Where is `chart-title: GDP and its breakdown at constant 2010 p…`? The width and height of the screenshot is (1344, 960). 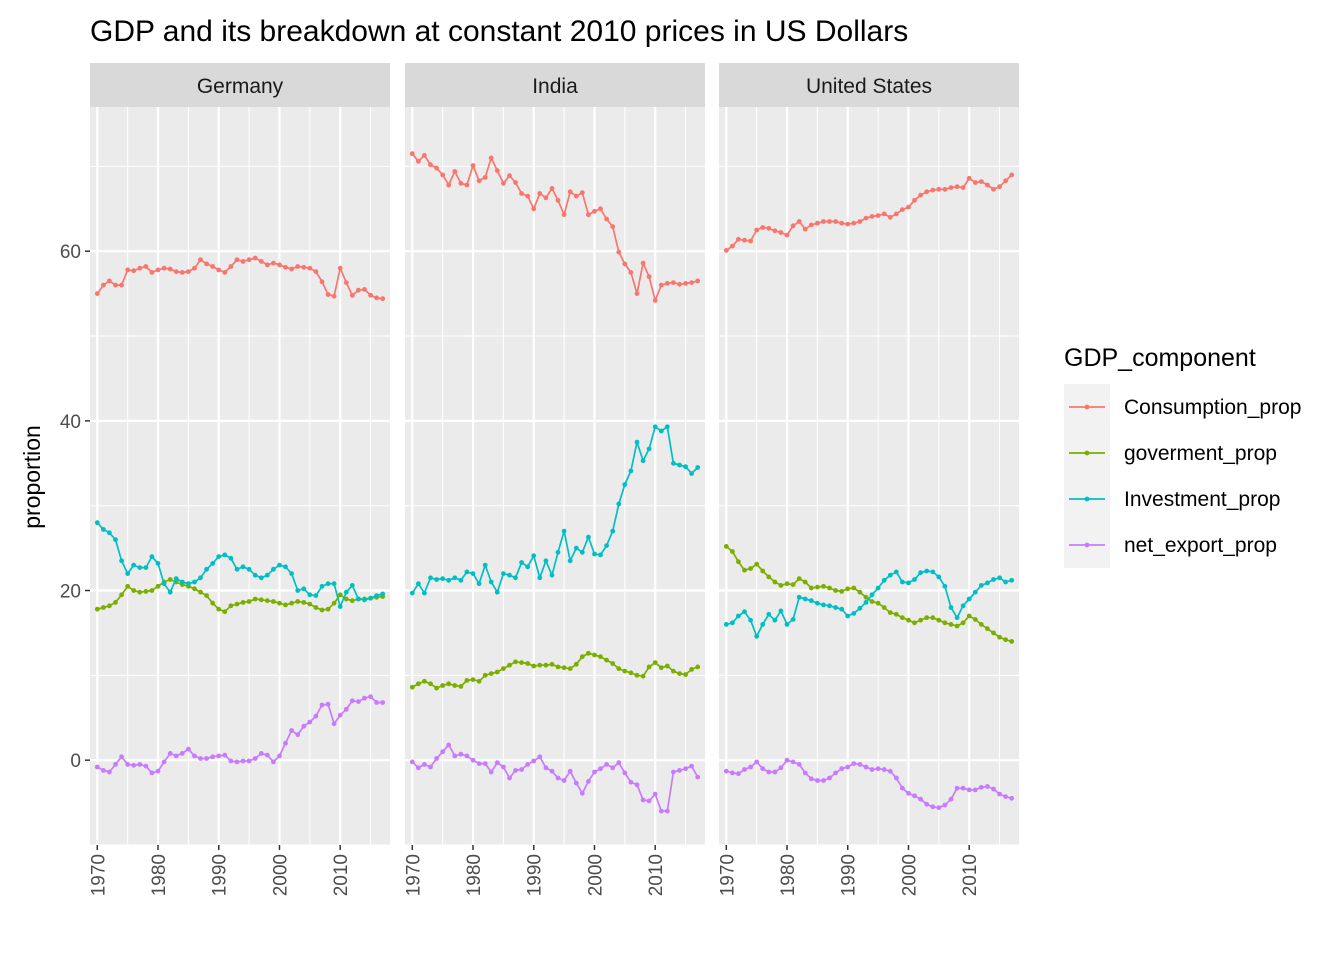
chart-title: GDP and its breakdown at constant 2010 p… is located at coordinates (499, 31).